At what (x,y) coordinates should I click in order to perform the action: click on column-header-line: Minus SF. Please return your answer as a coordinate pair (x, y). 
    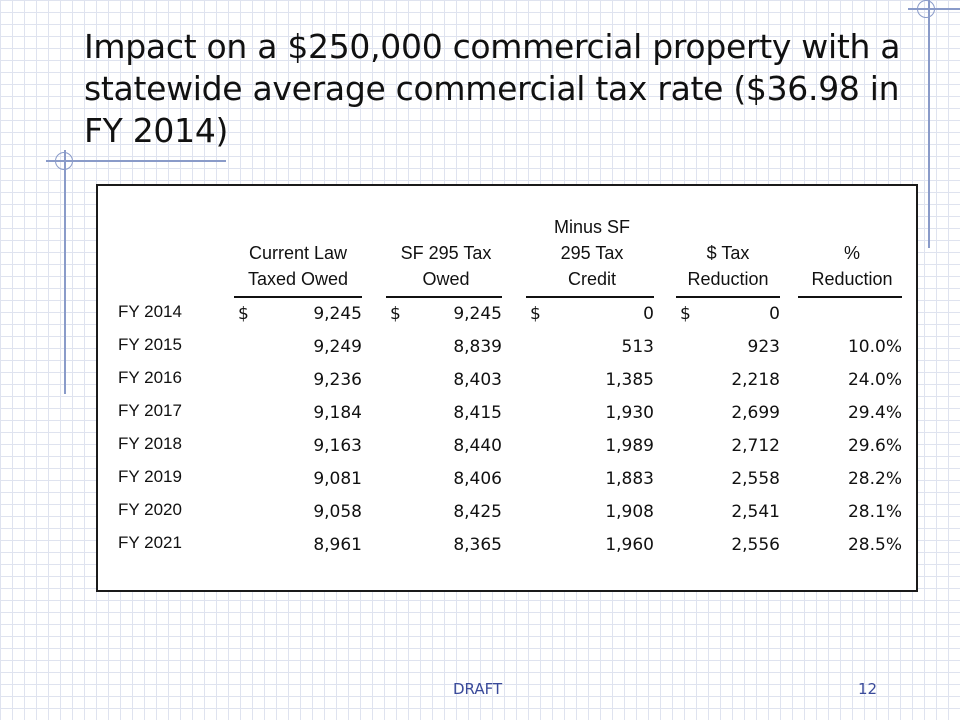
    Looking at the image, I should click on (592, 227).